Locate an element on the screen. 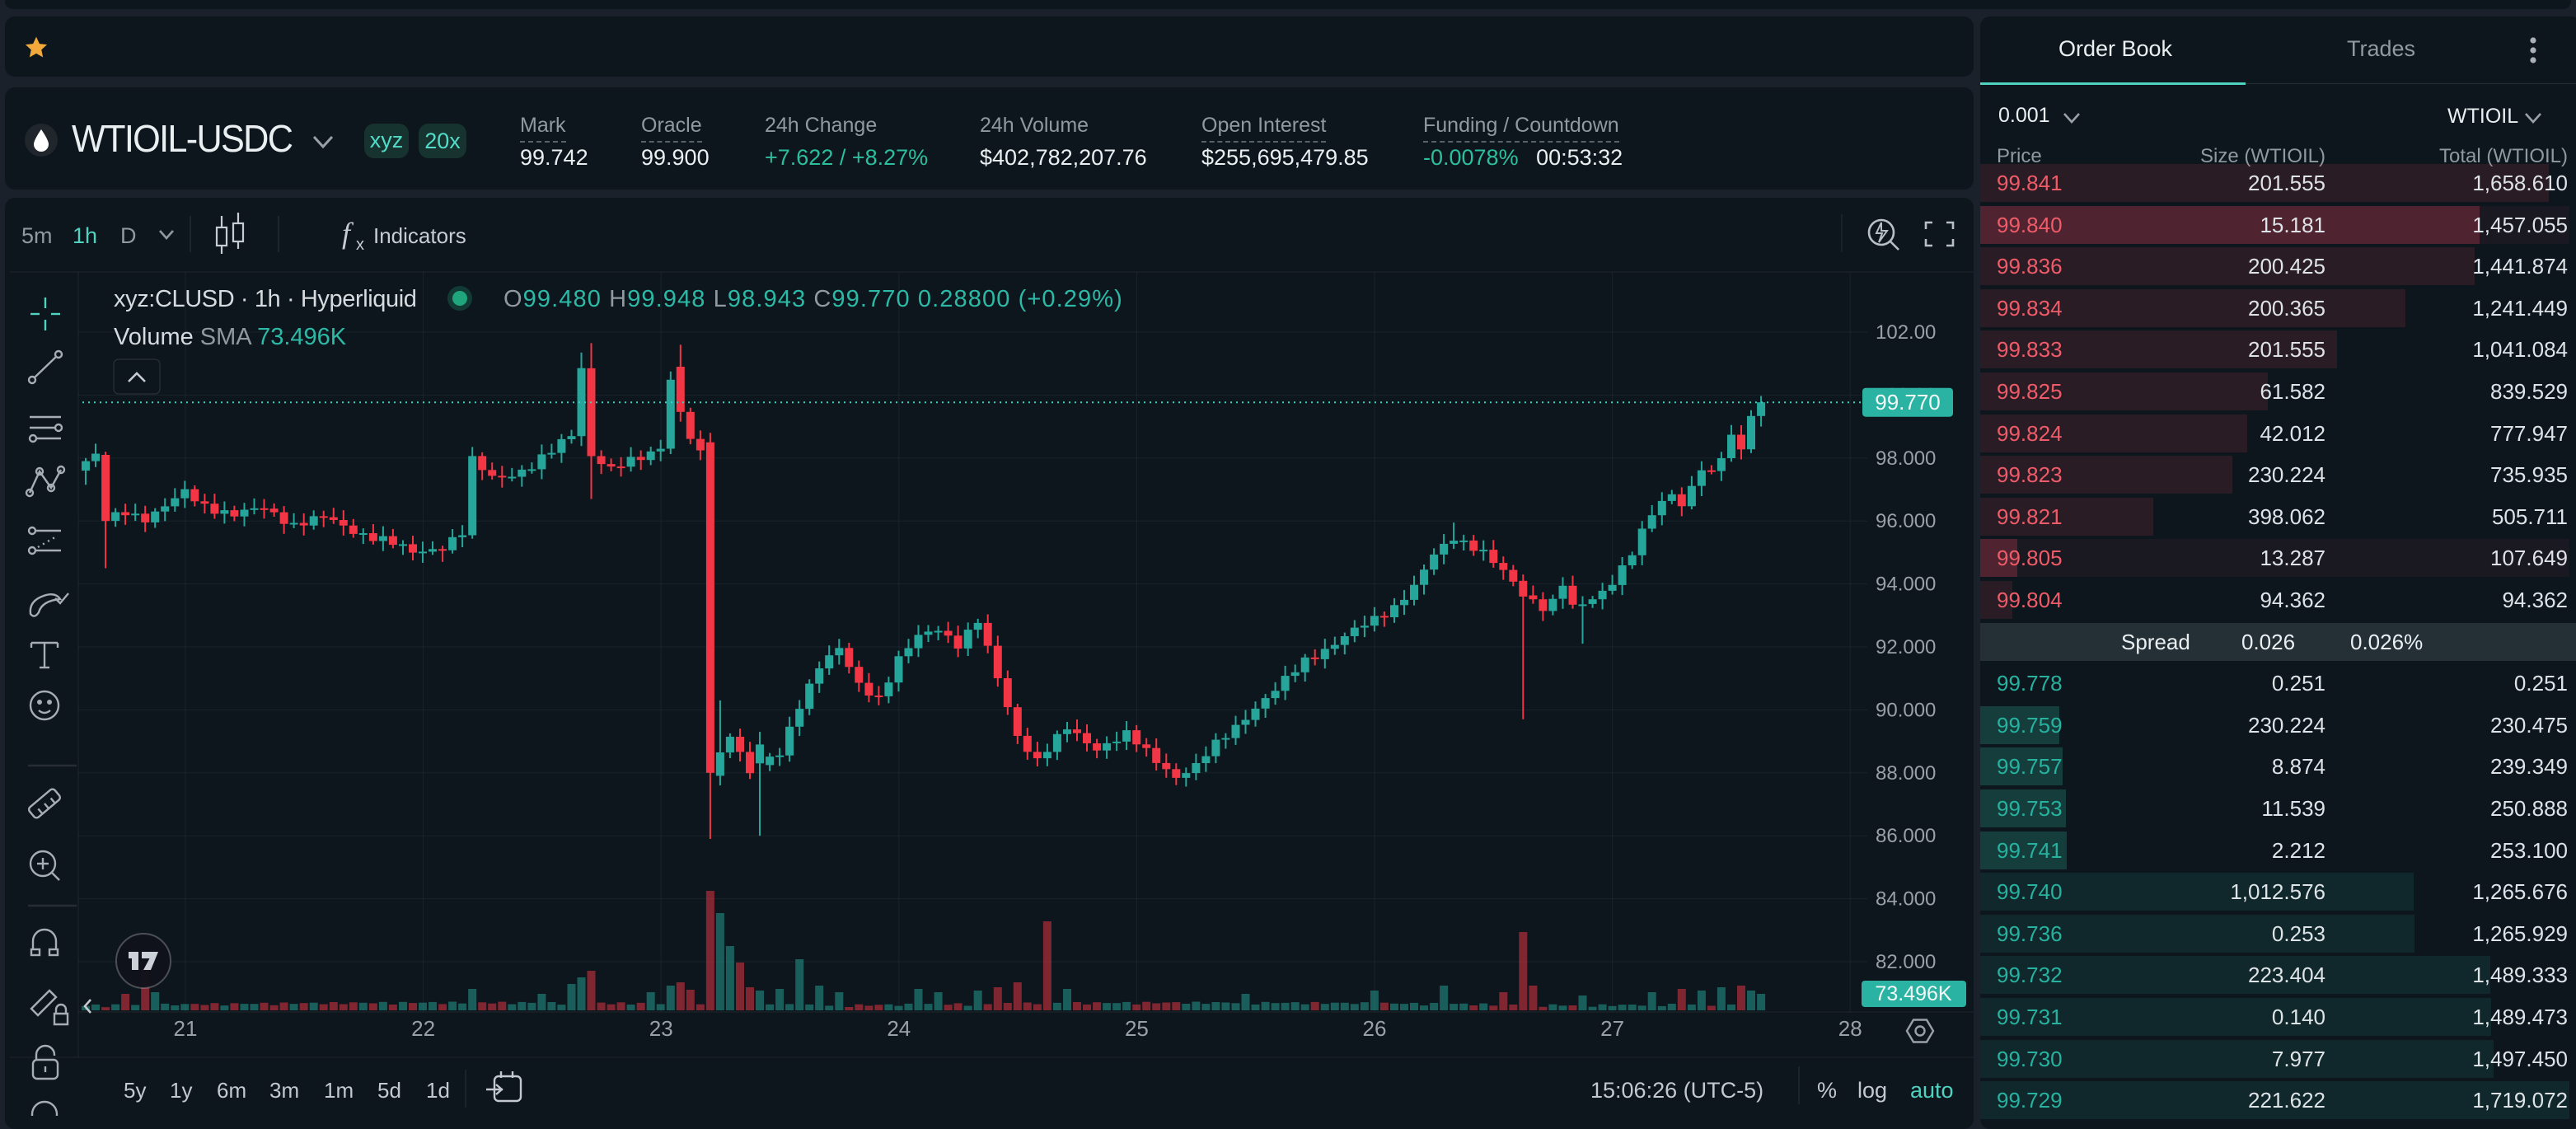  svg-text: 96.000 is located at coordinates (1906, 521).